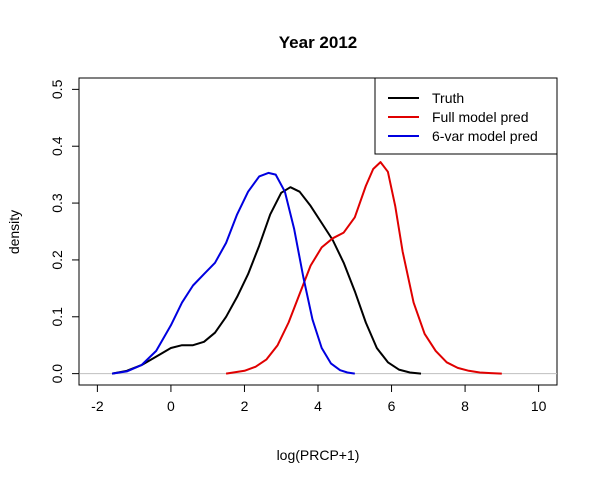 The height and width of the screenshot is (484, 599). I want to click on x-tick-label: 4, so click(318, 406).